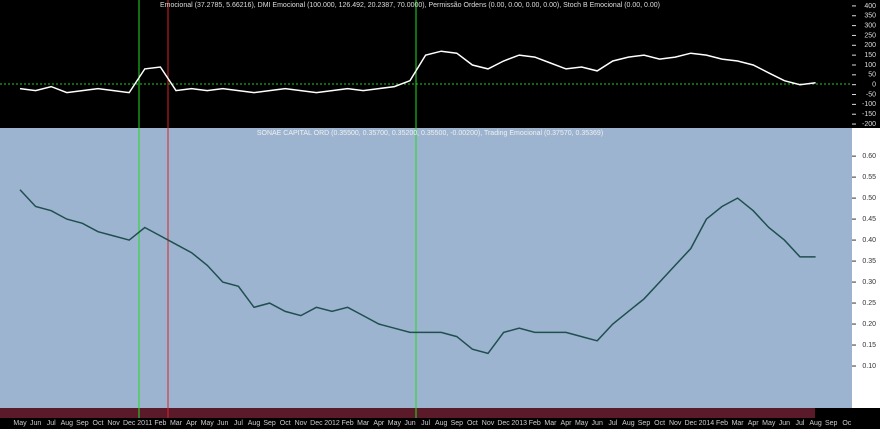 Image resolution: width=880 pixels, height=429 pixels. Describe the element at coordinates (870, 55) in the screenshot. I see `y-tick-label: 150` at that location.